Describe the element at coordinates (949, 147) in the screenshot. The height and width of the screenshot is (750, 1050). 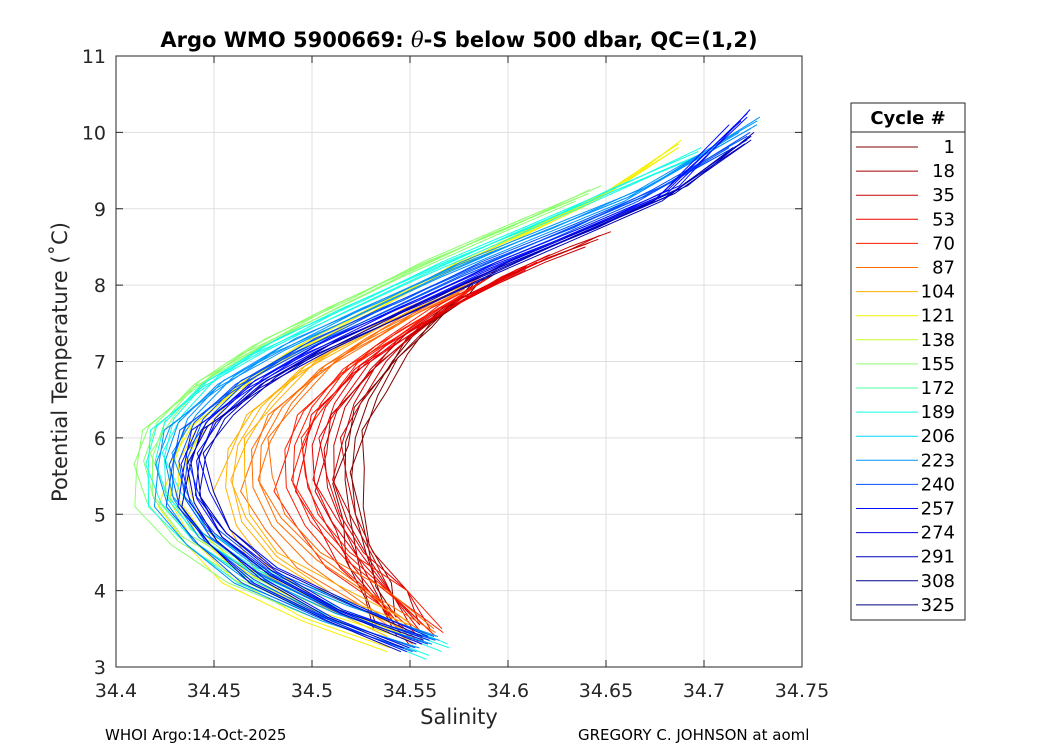
I see `legend-label: 1` at that location.